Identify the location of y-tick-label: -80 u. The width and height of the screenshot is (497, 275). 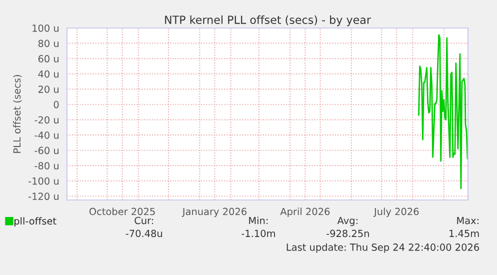
(46, 166).